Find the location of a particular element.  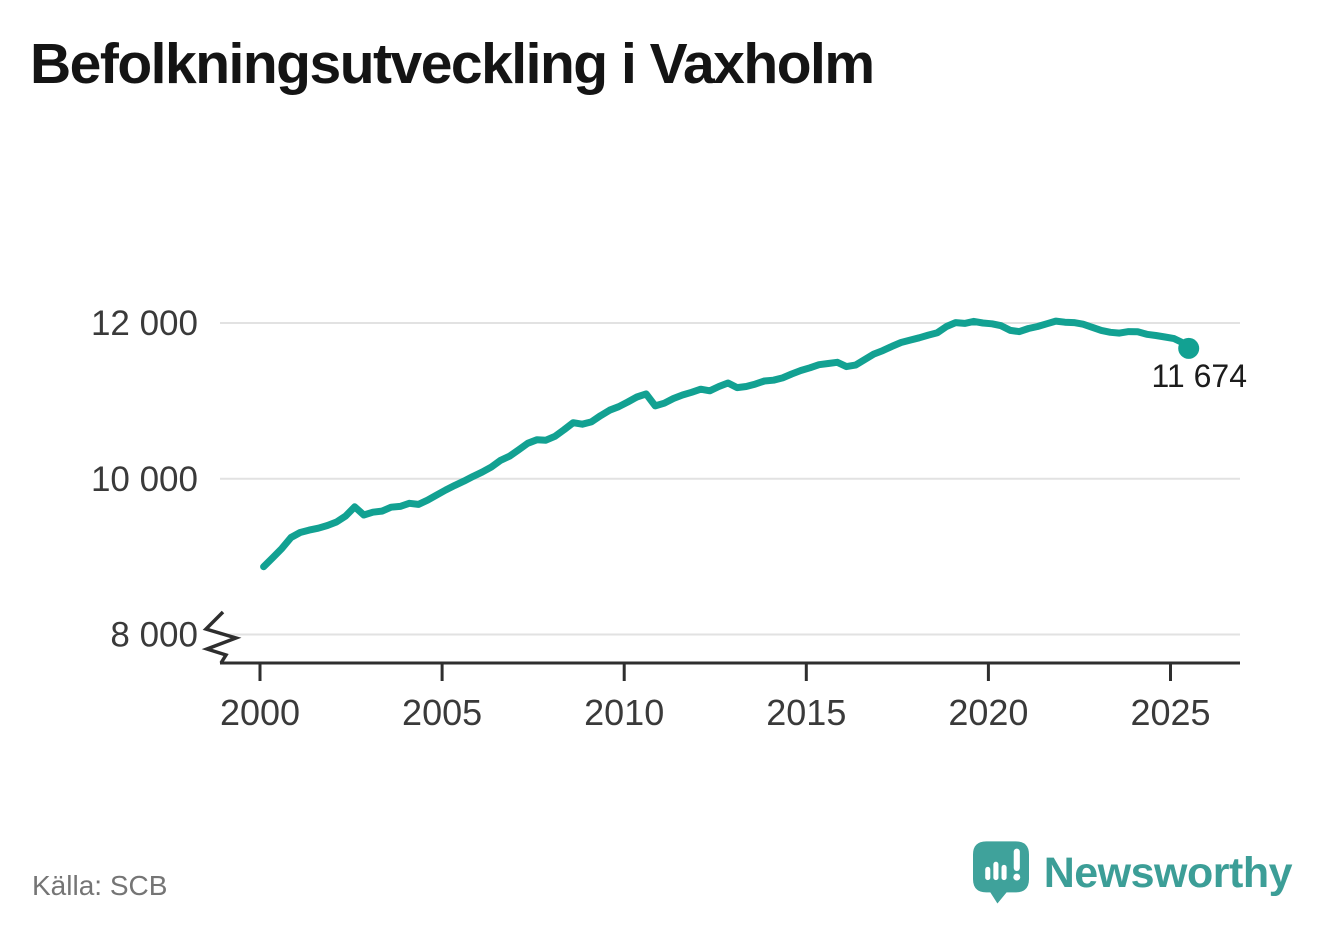

newsworthy-logo: Newsworthy is located at coordinates (1132, 873).